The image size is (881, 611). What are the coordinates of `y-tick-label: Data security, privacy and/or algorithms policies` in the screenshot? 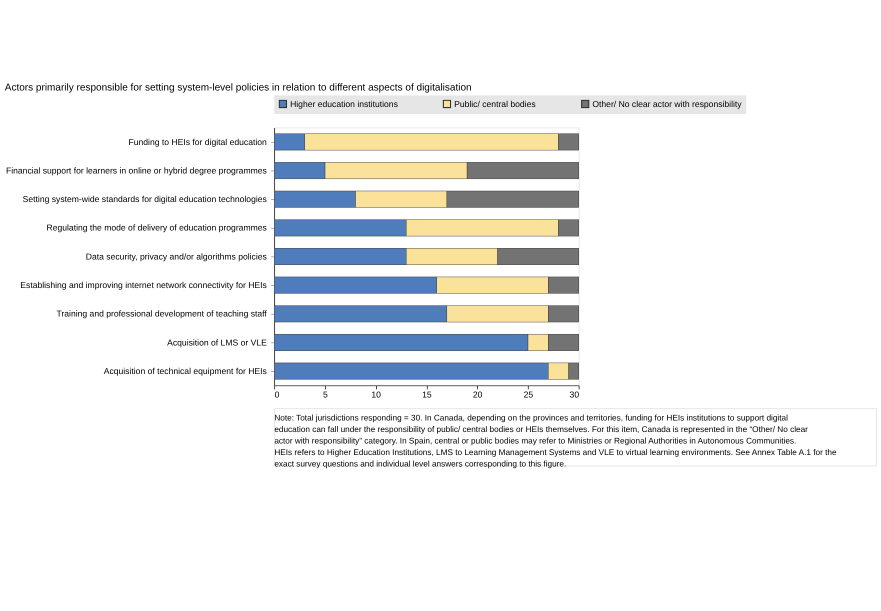 It's located at (176, 256).